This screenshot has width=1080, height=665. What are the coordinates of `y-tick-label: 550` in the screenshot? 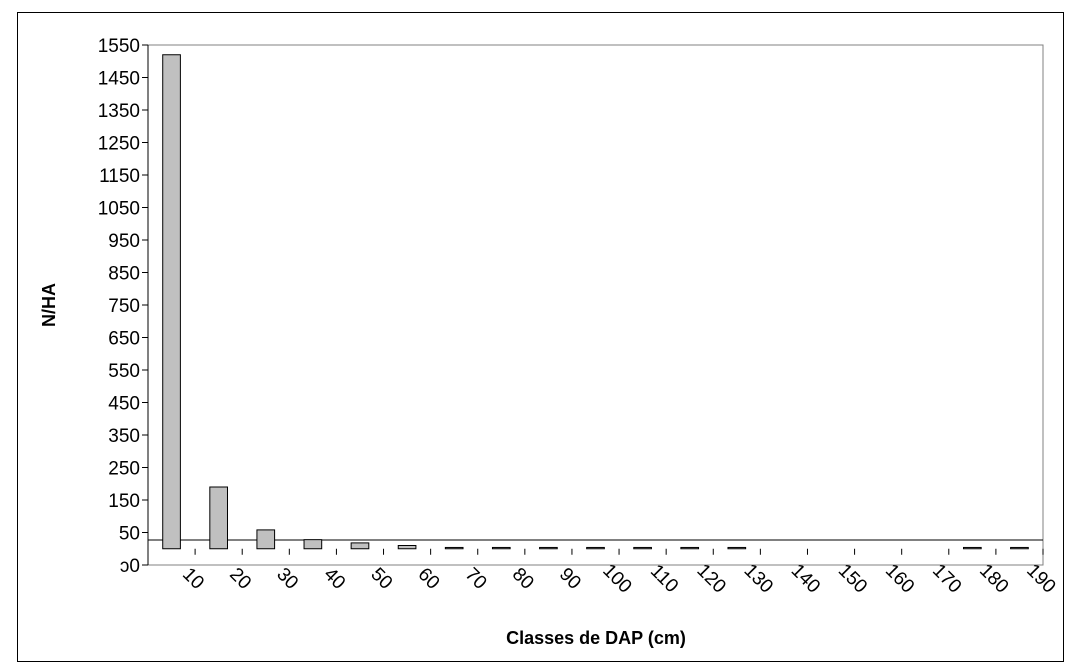 It's located at (124, 371).